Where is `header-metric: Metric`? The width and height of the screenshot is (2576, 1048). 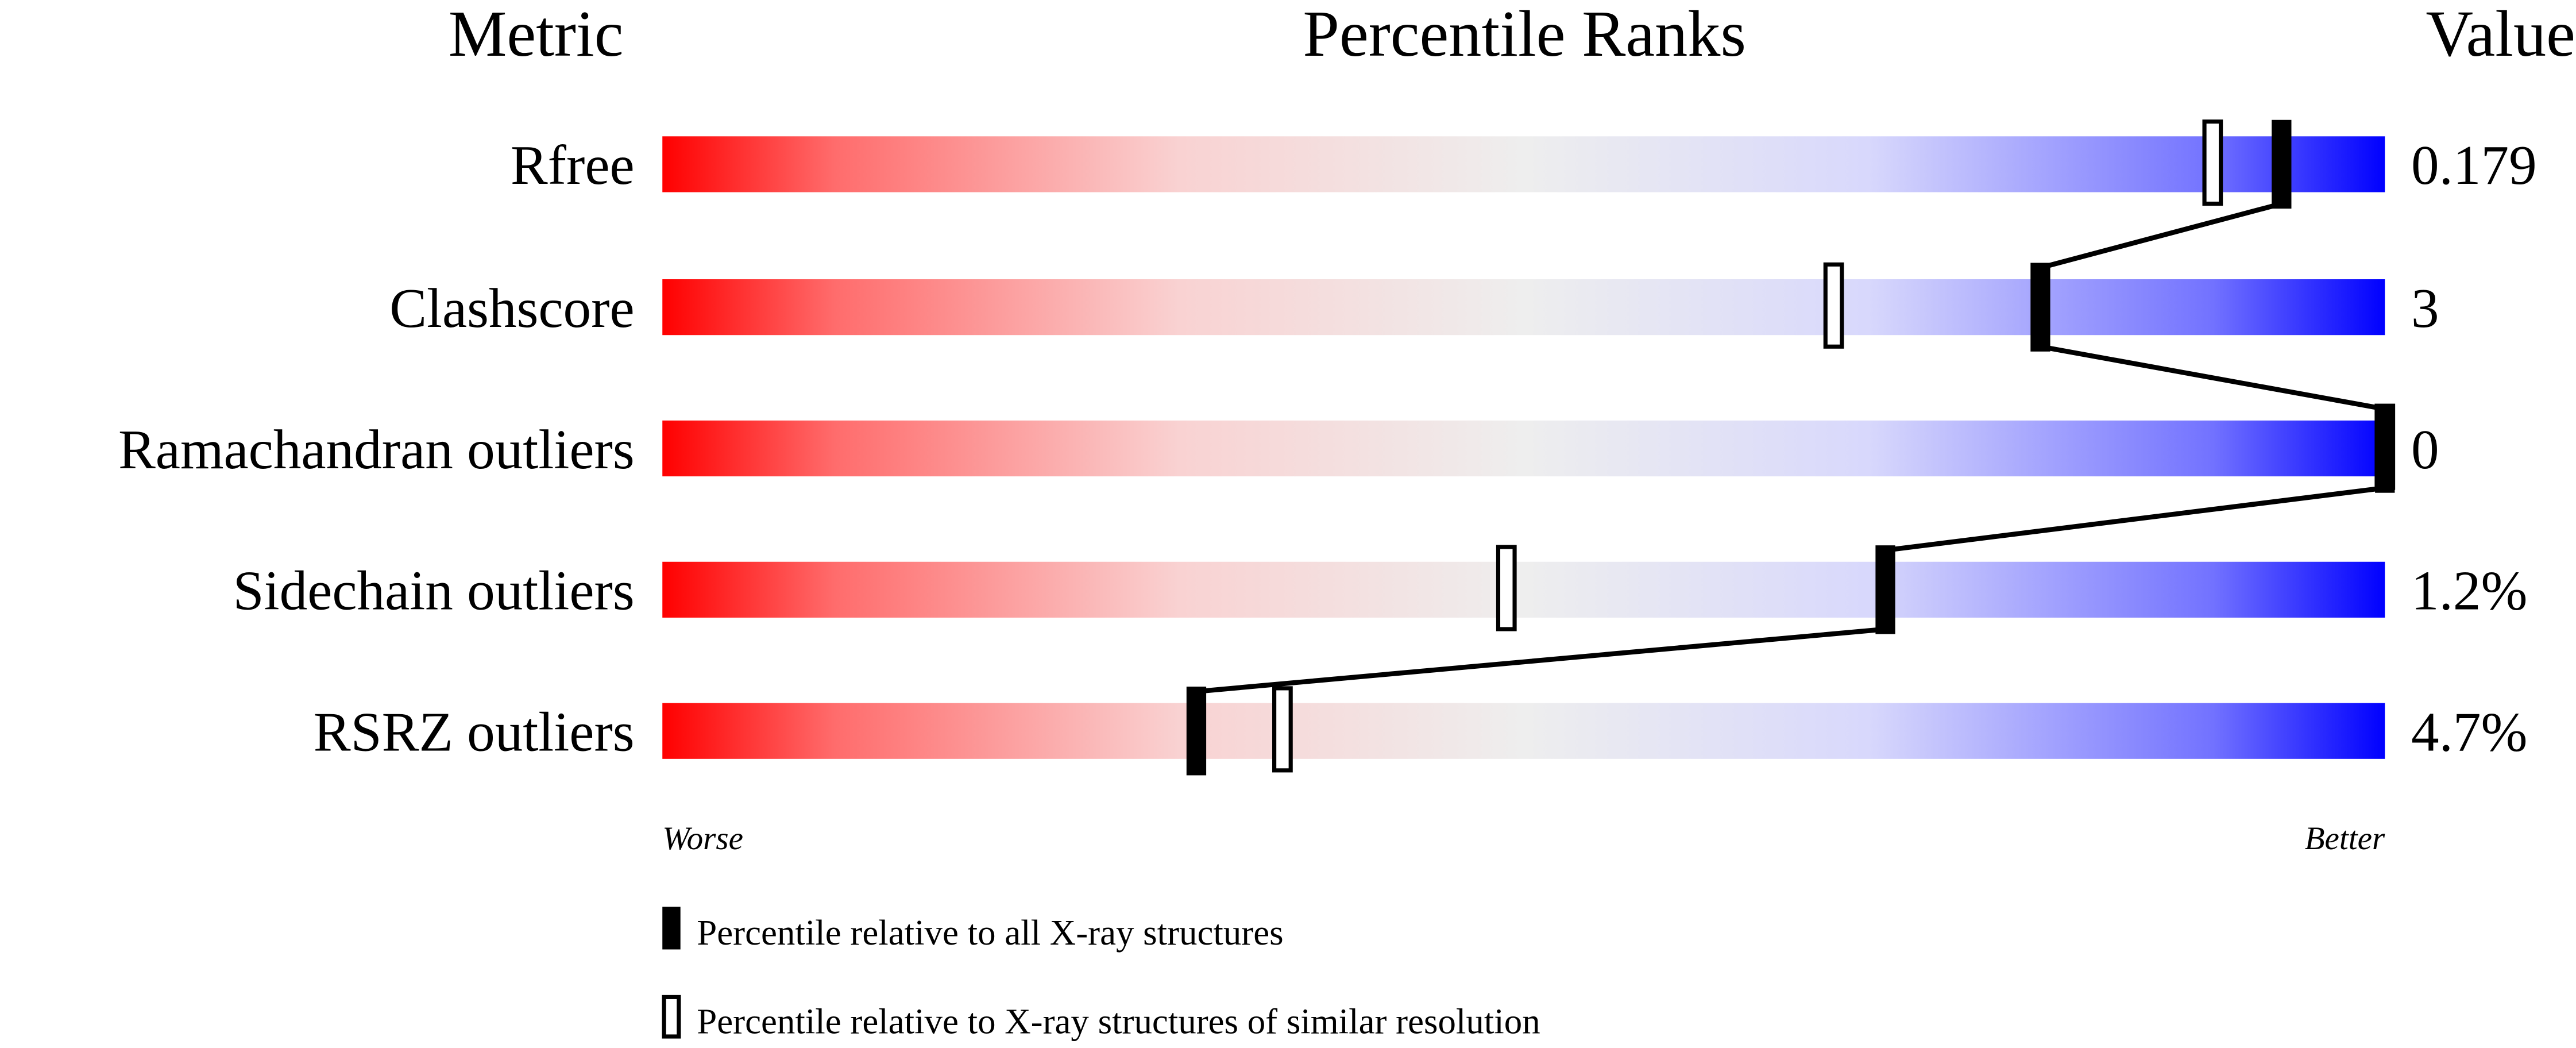 header-metric: Metric is located at coordinates (536, 35).